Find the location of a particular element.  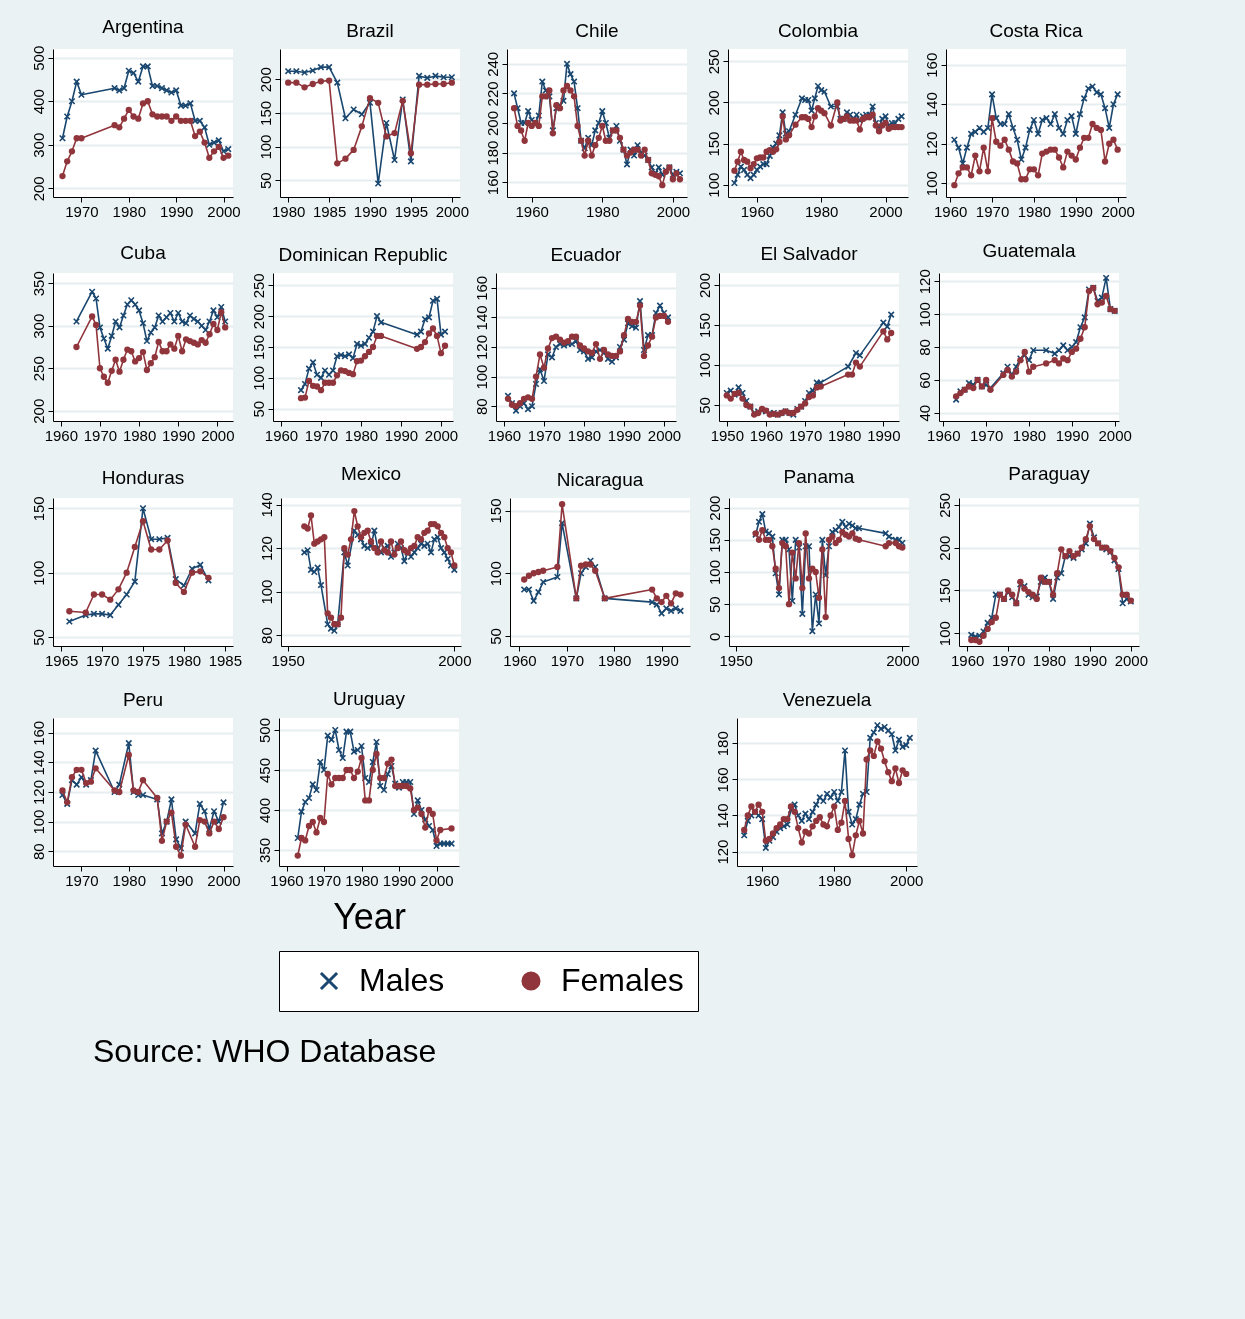

chart-title: Uruguay is located at coordinates (369, 699).